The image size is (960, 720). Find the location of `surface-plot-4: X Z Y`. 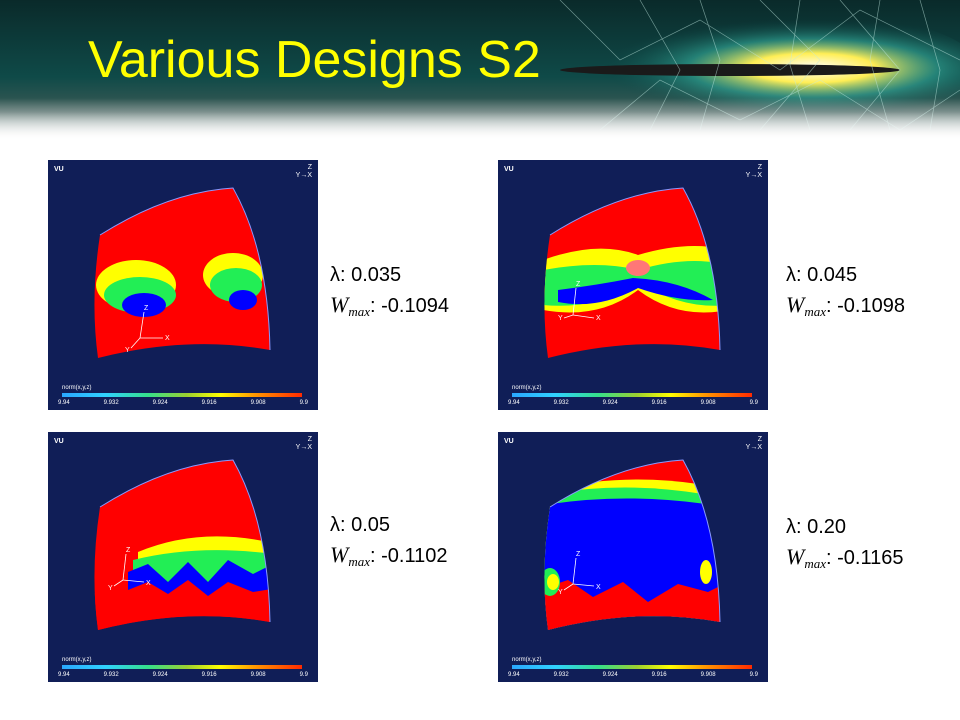

surface-plot-4: X Z Y is located at coordinates (632, 544).